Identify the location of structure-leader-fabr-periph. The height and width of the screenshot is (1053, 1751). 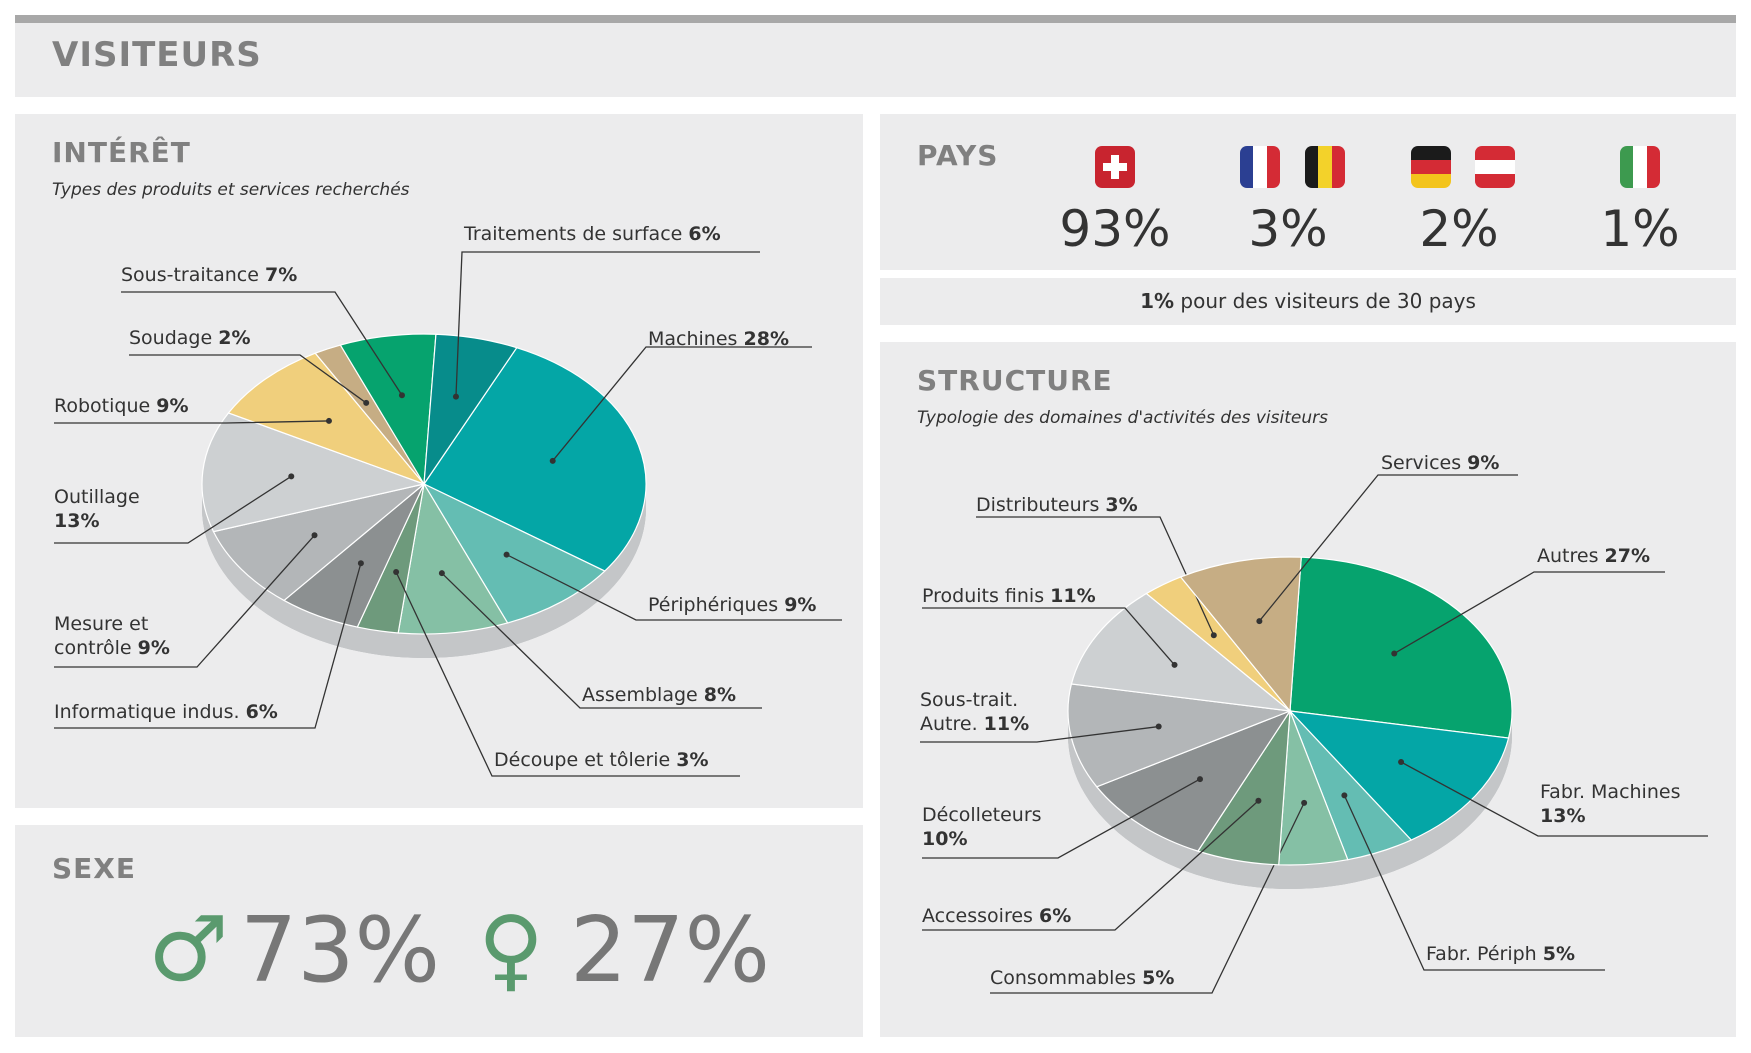
(1474, 883).